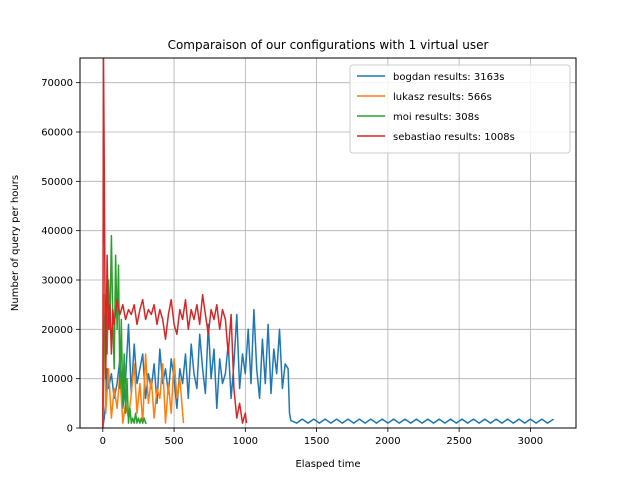  I want to click on x-tick-label: 3000, so click(530, 441).